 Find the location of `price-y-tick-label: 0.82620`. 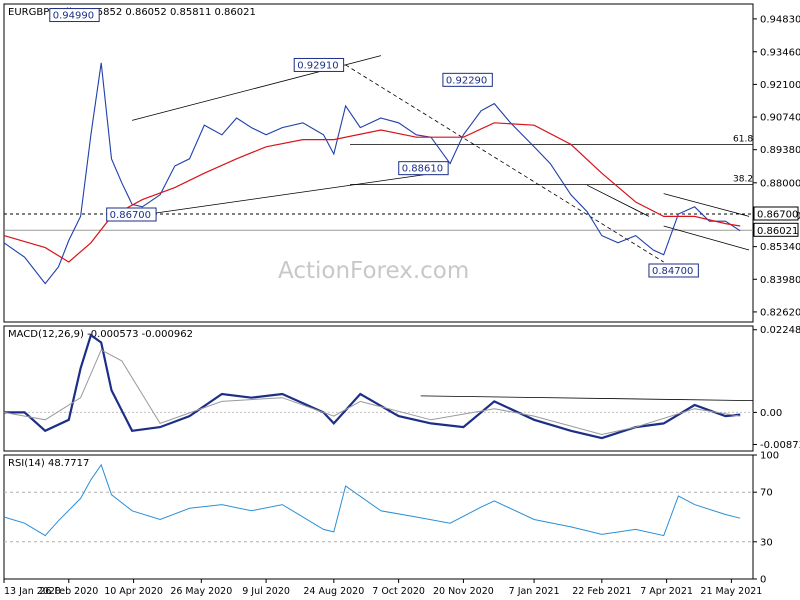

price-y-tick-label: 0.82620 is located at coordinates (780, 312).